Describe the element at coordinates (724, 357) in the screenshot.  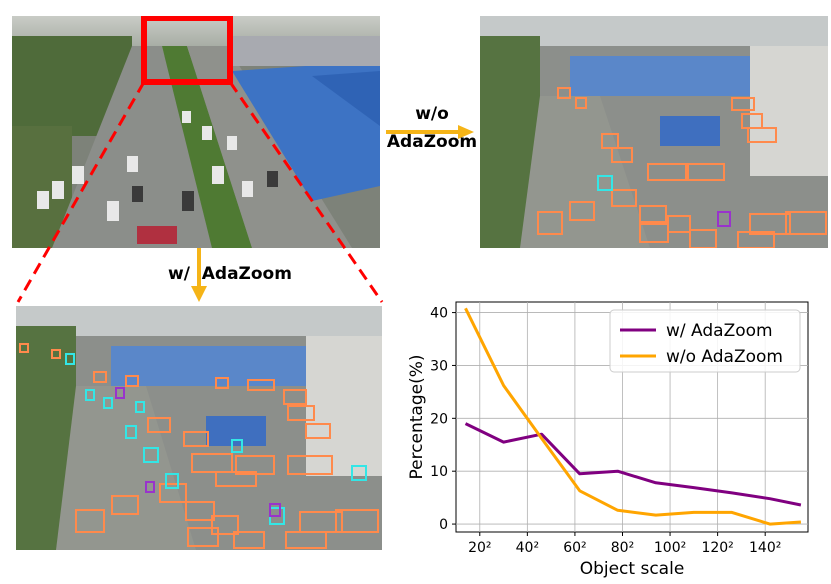
I see `legend-label-without: w/o AdaZoom` at that location.